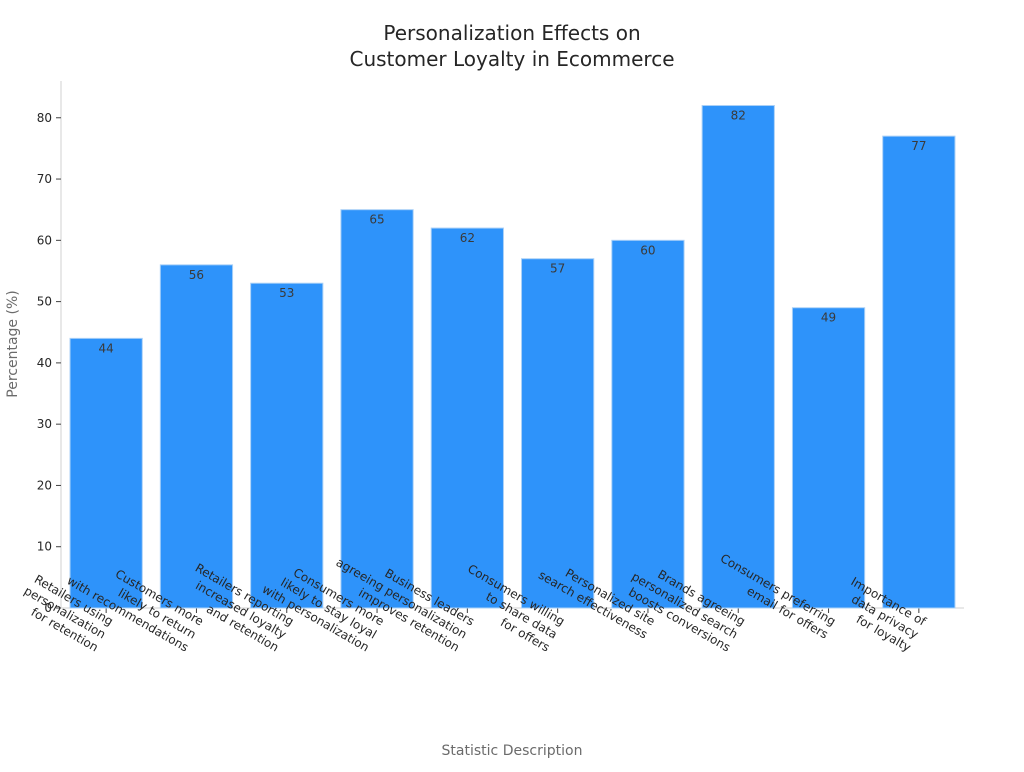 Image resolution: width=1024 pixels, height=772 pixels. What do you see at coordinates (44, 424) in the screenshot?
I see `y-tick-label: 30` at bounding box center [44, 424].